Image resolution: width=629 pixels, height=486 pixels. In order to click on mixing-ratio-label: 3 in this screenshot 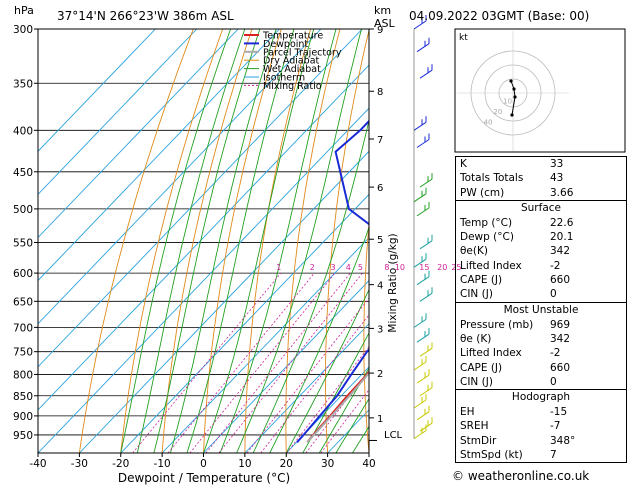, I will do `click(333, 267)`.